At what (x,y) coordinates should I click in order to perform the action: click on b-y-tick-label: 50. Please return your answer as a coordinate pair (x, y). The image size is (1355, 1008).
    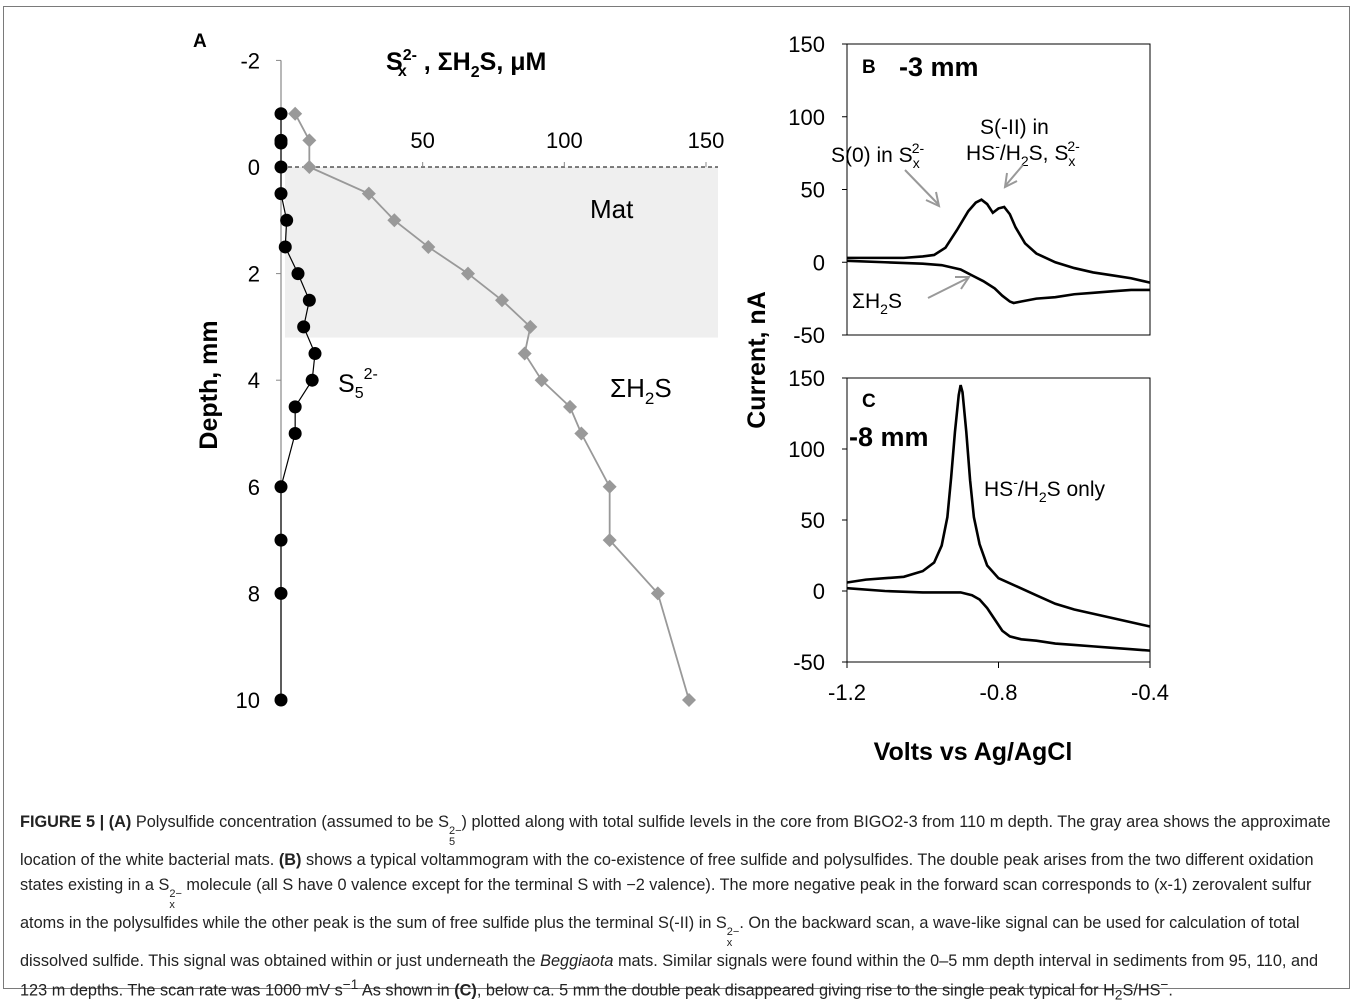
    Looking at the image, I should click on (813, 190).